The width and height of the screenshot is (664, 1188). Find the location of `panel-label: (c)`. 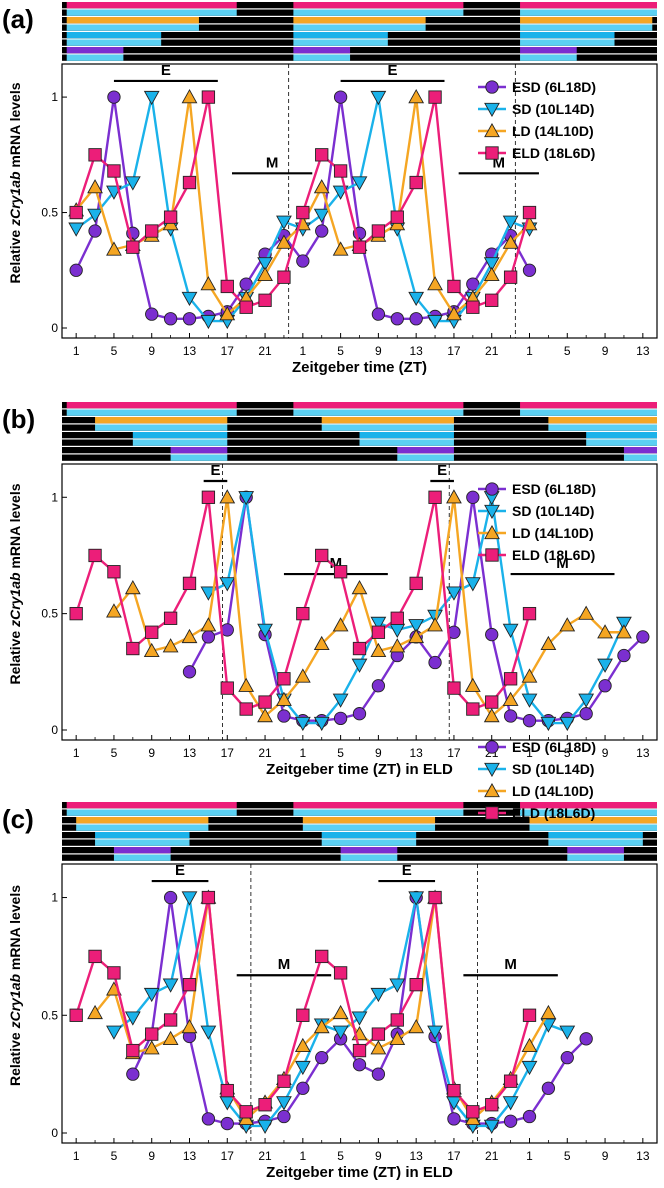

panel-label: (c) is located at coordinates (18, 819).